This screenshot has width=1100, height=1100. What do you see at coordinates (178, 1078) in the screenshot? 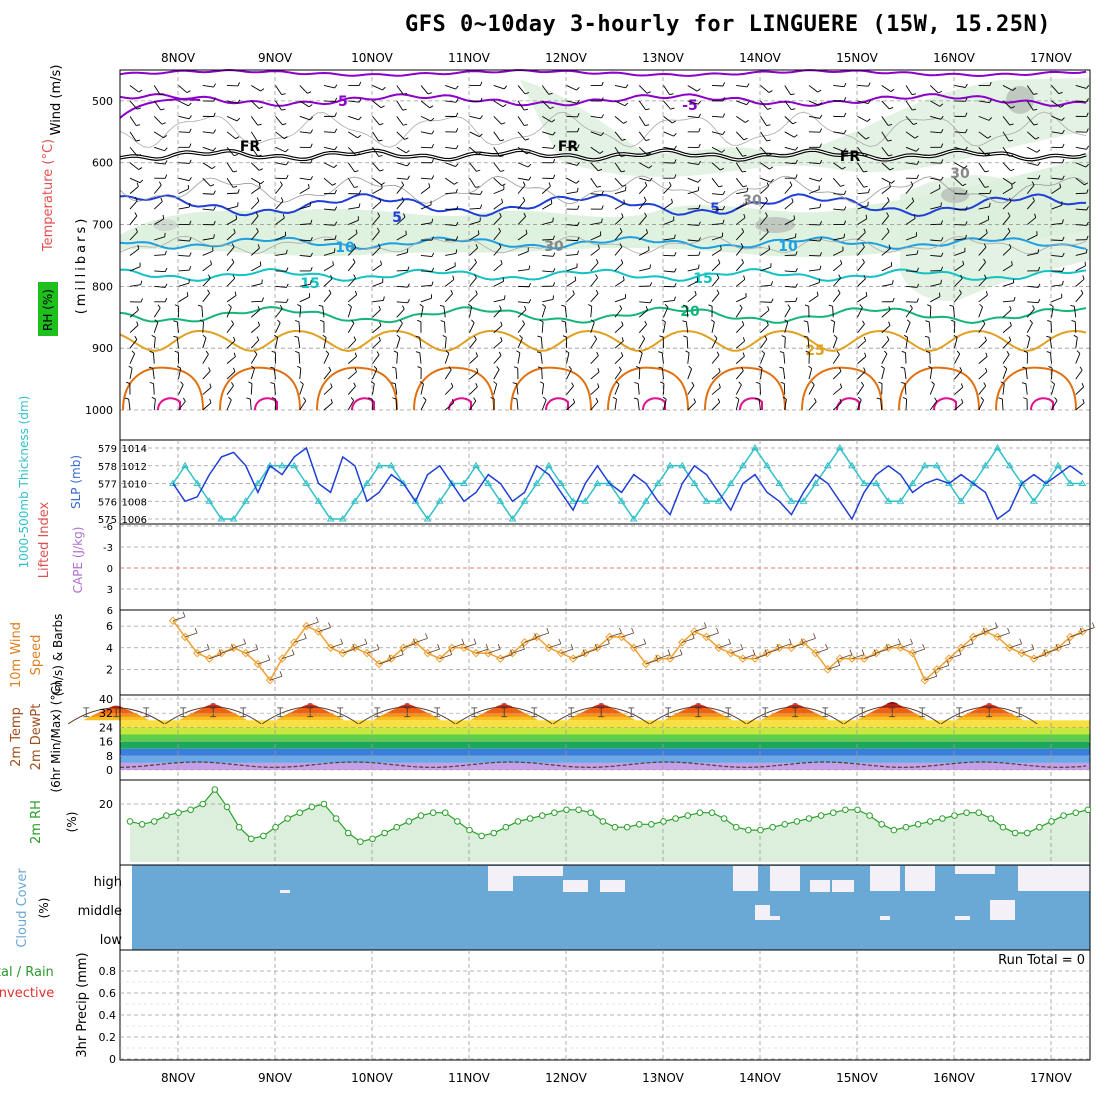
I see `date-label-bottom: 8NOV` at bounding box center [178, 1078].